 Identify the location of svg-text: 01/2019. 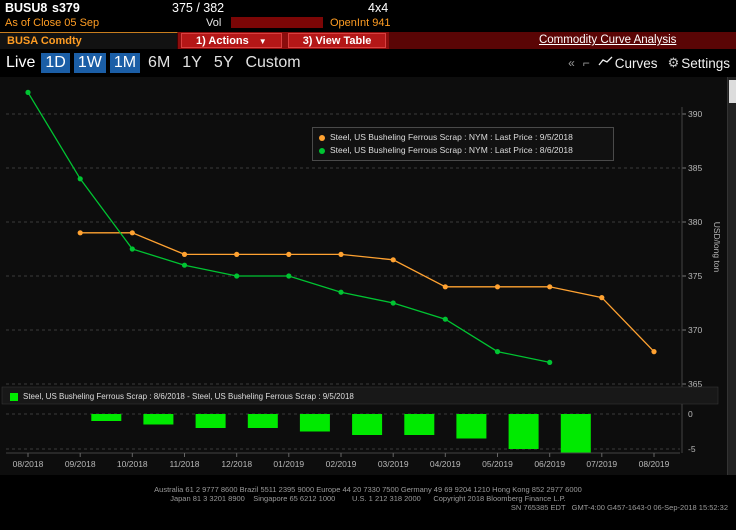
(288, 464).